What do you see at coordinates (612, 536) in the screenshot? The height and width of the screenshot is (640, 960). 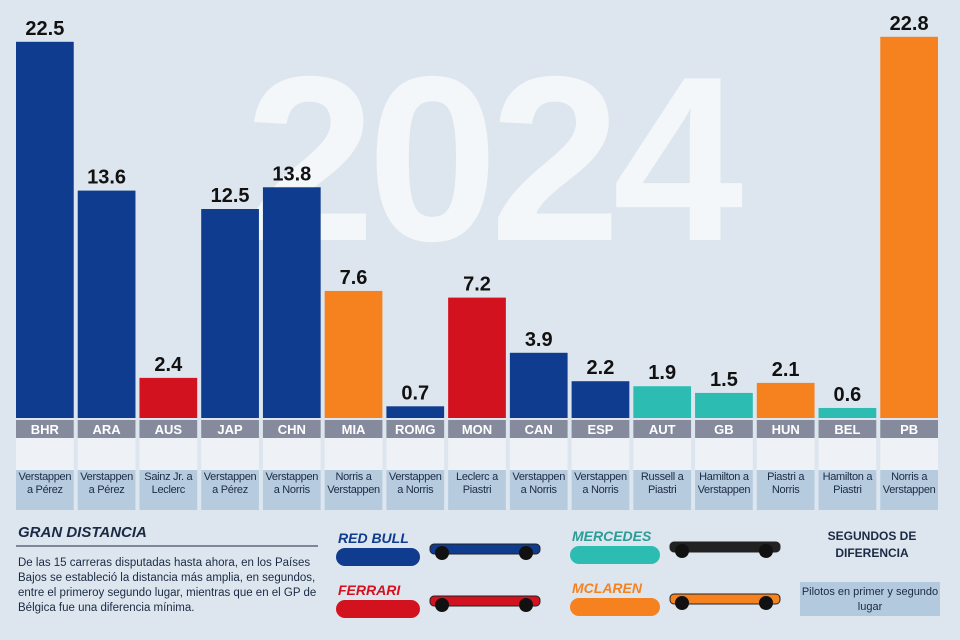 I see `legend-label: MERCEDES` at bounding box center [612, 536].